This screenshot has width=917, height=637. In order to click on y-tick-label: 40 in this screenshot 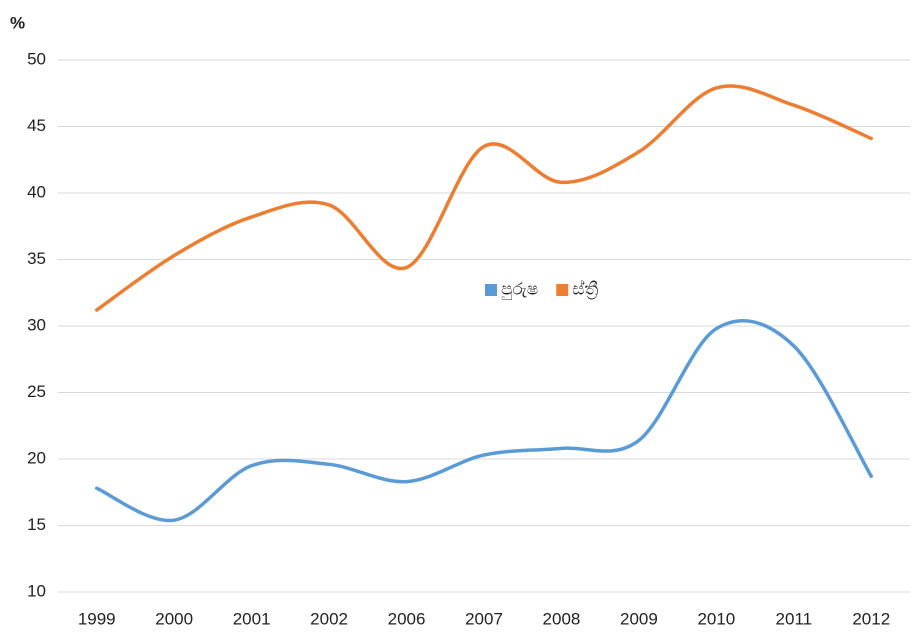, I will do `click(36, 191)`.